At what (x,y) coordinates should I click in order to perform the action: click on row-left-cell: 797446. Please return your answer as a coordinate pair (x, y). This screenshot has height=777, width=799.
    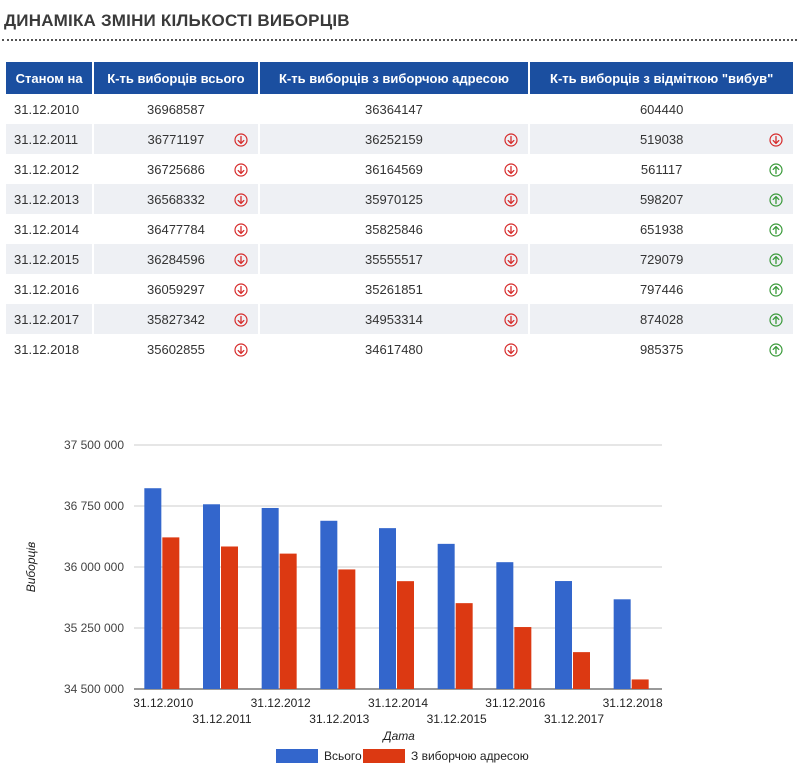
    Looking at the image, I should click on (661, 289).